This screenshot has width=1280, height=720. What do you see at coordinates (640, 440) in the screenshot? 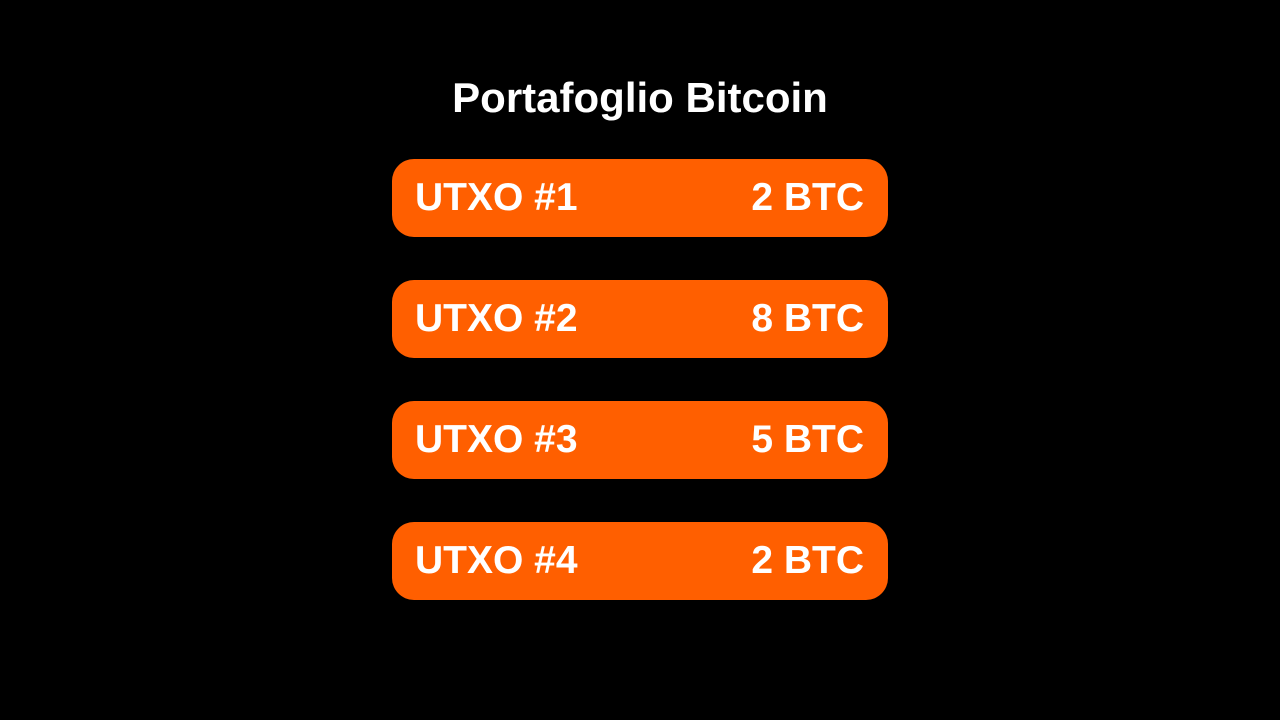
I see `utxo-row-3: UTXO #3 5 BTC` at bounding box center [640, 440].